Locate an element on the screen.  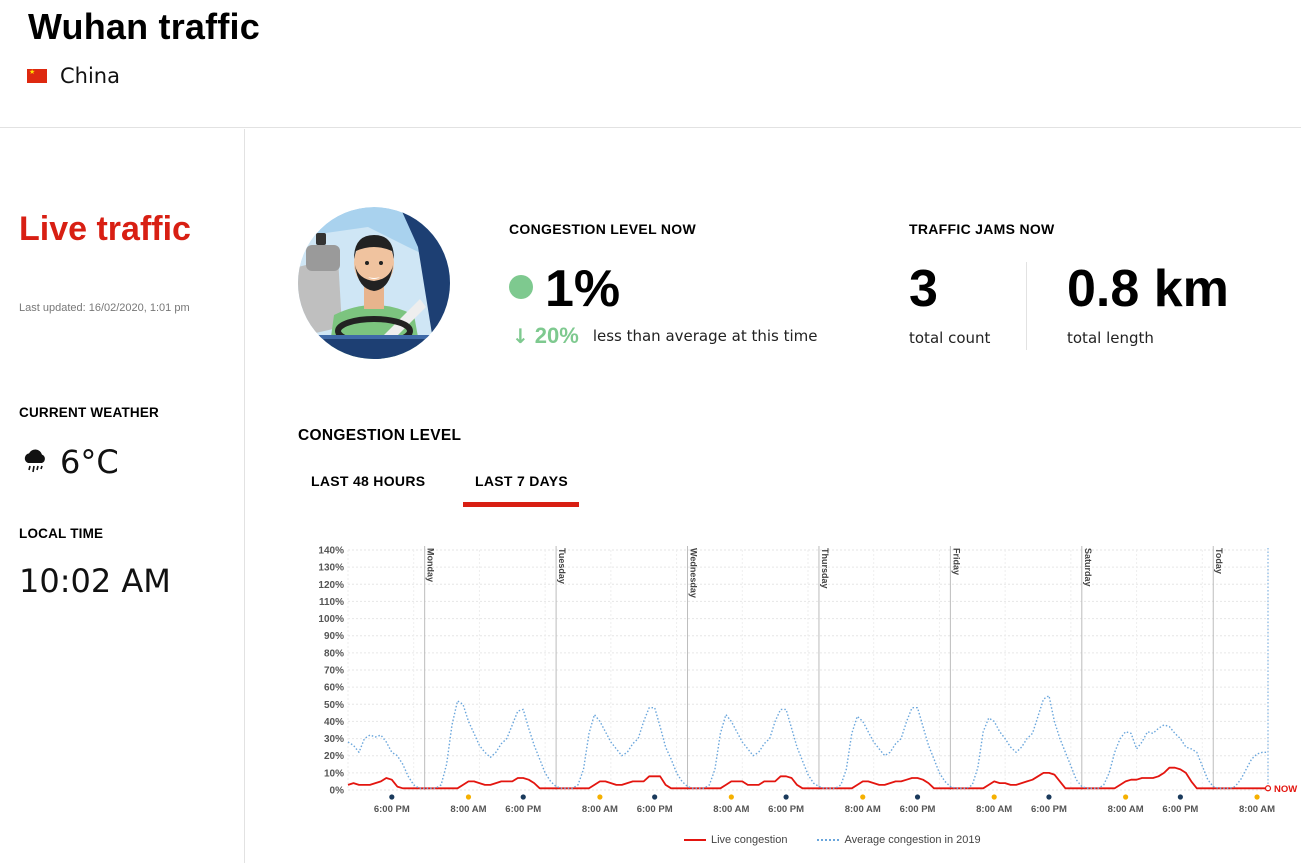
country-row: China is located at coordinates (73, 76).